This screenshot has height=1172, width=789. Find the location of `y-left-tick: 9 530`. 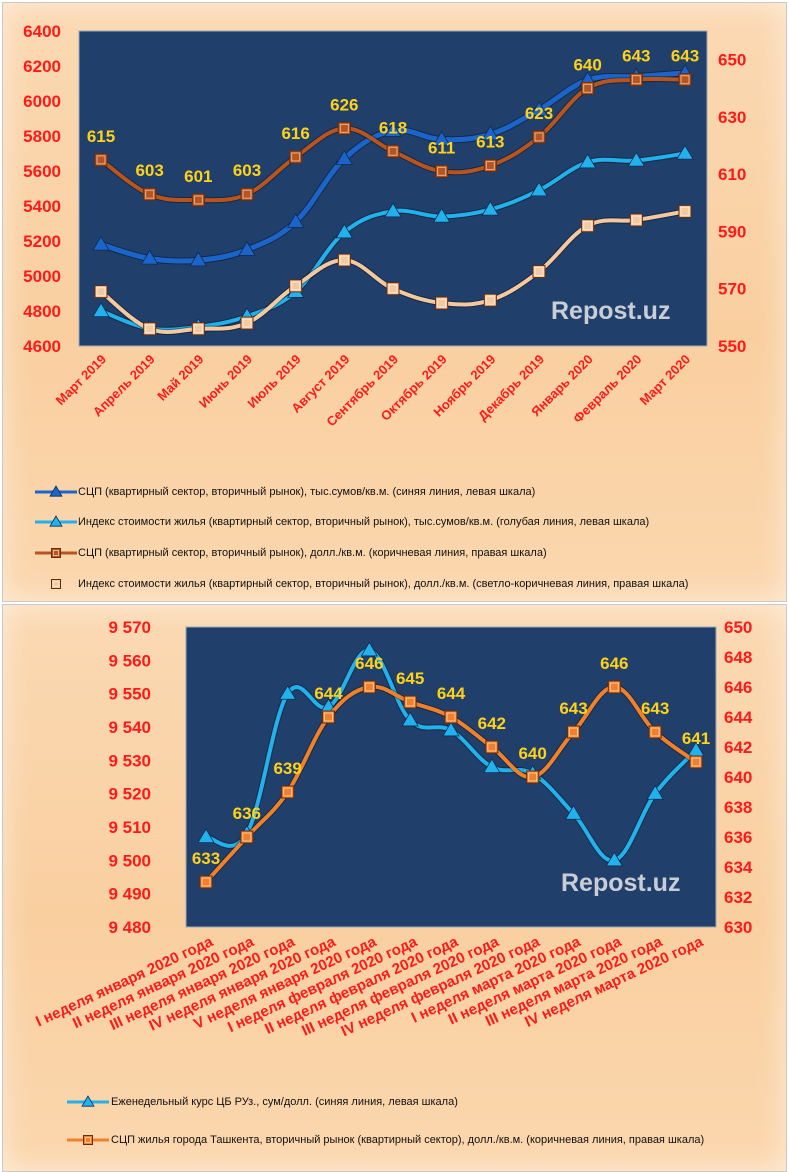

y-left-tick: 9 530 is located at coordinates (129, 760).